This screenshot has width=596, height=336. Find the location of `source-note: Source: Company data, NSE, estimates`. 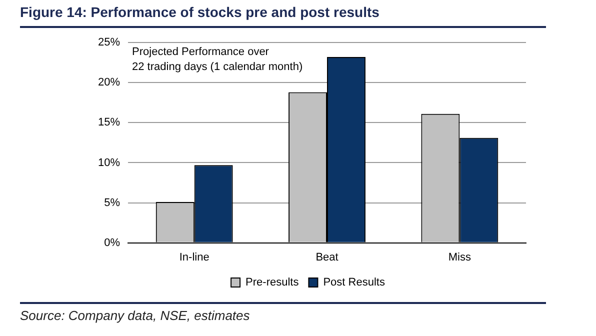

source-note: Source: Company data, NSE, estimates is located at coordinates (283, 312).